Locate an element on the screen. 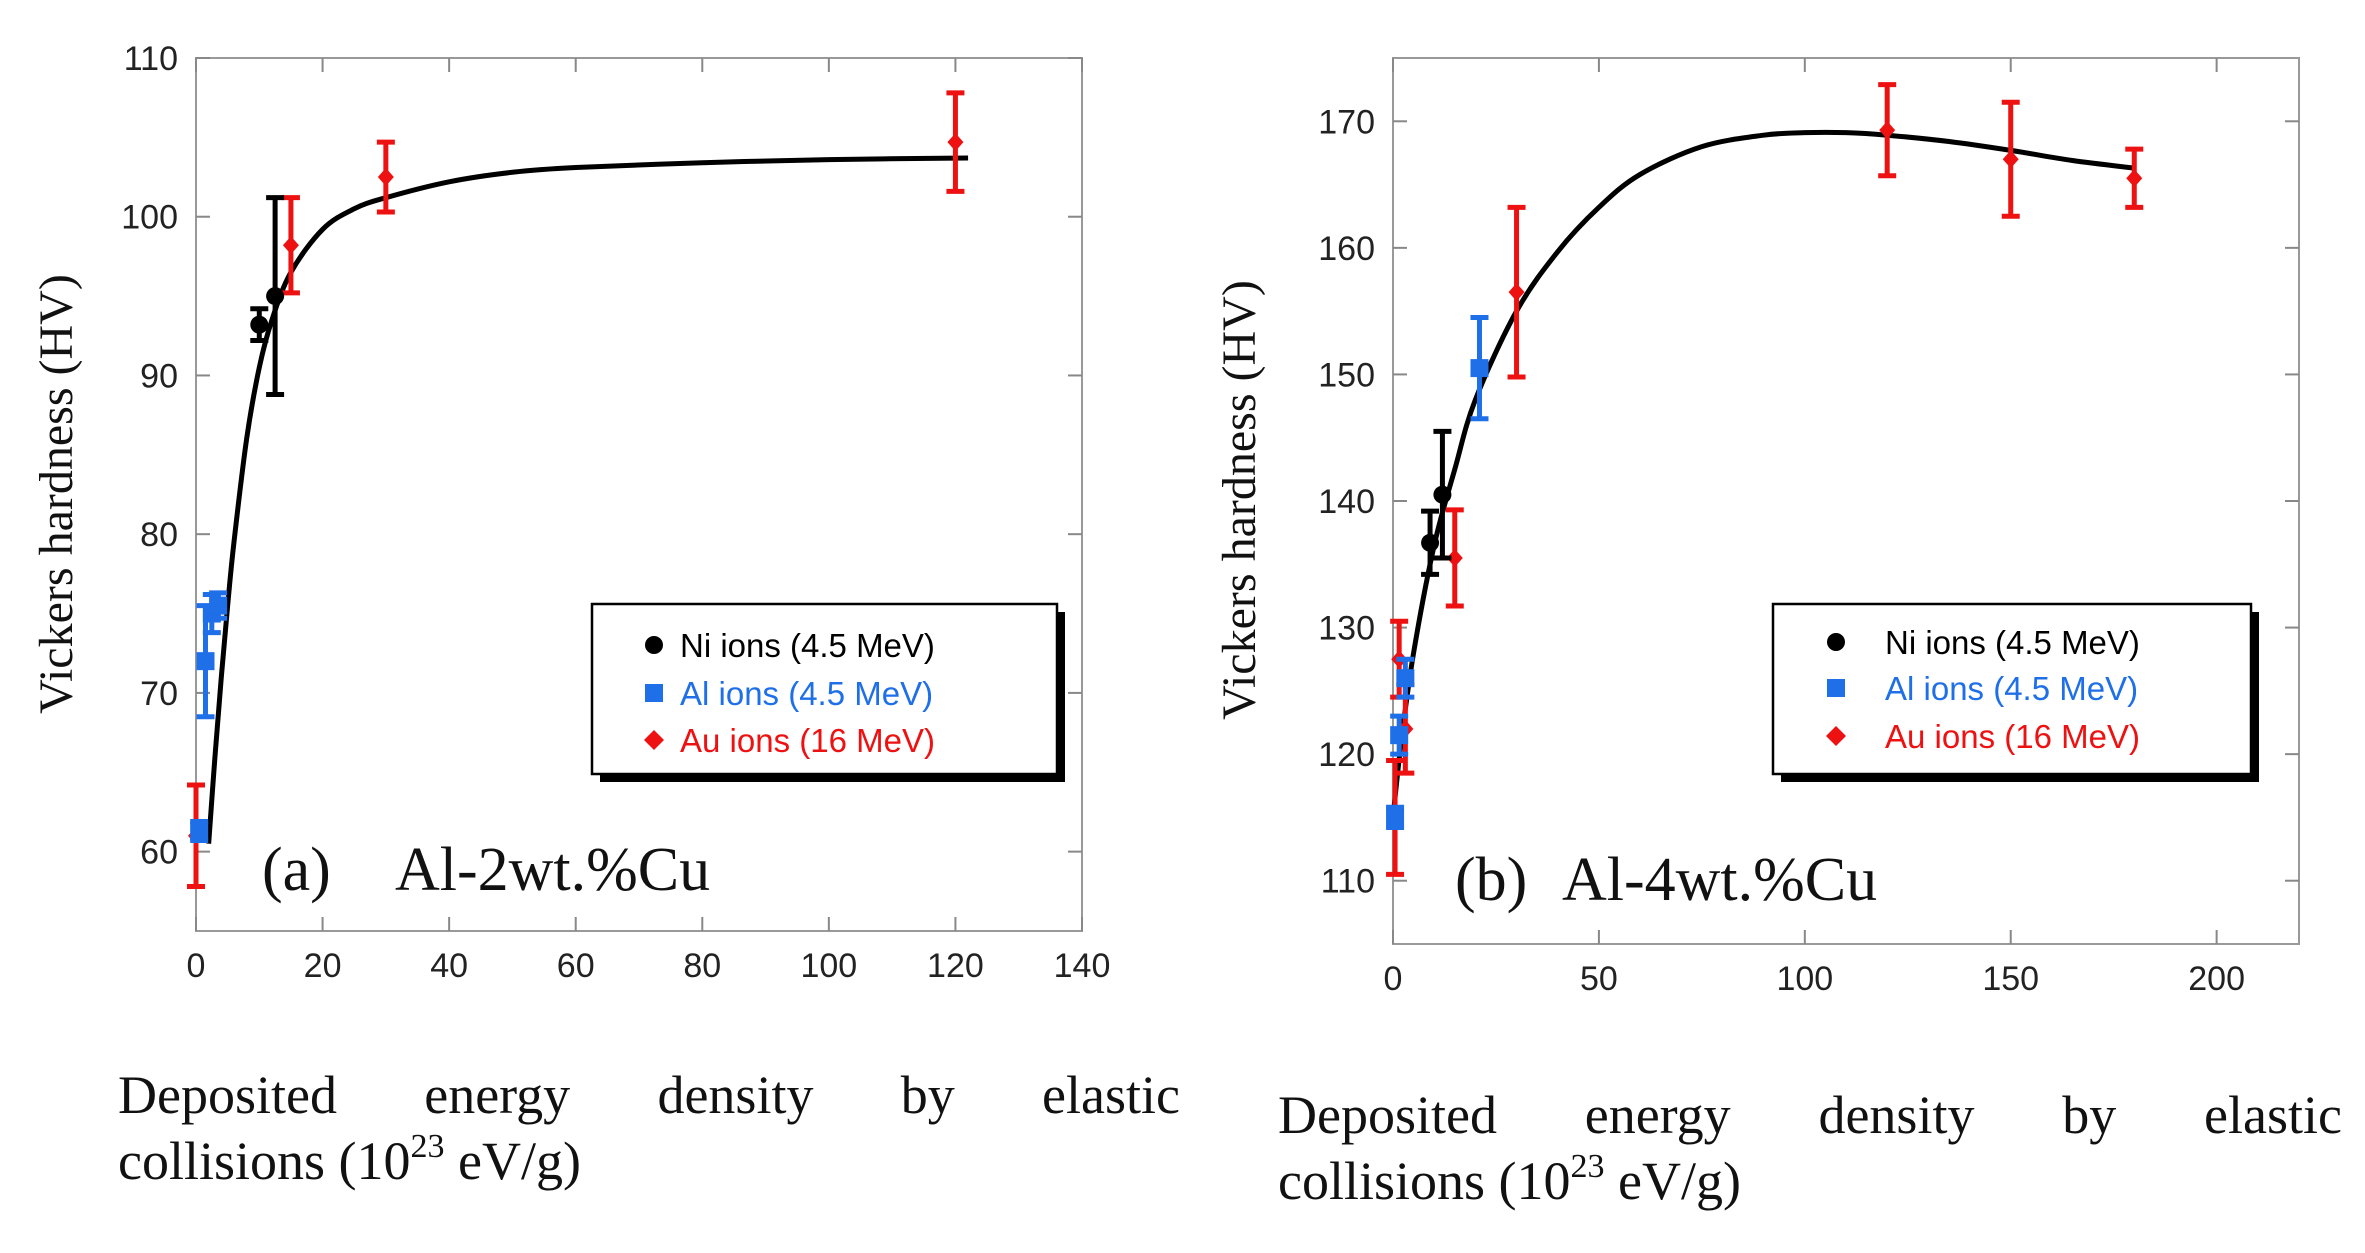  y-tick-label: 170 is located at coordinates (1346, 122).